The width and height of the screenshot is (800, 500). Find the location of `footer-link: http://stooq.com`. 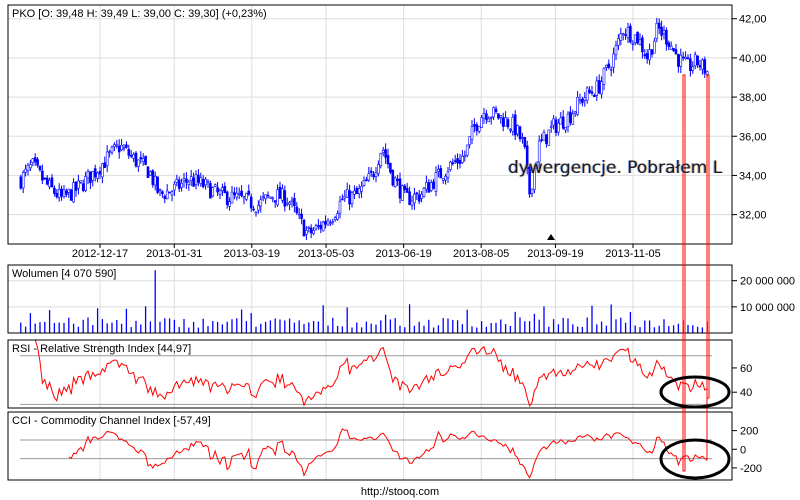

footer-link: http://stooq.com is located at coordinates (400, 492).